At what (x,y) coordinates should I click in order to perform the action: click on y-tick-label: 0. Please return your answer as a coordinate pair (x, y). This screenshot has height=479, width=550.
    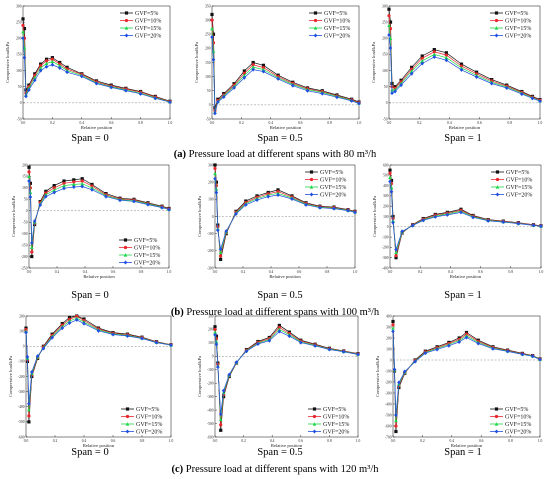
    Looking at the image, I should click on (21, 103).